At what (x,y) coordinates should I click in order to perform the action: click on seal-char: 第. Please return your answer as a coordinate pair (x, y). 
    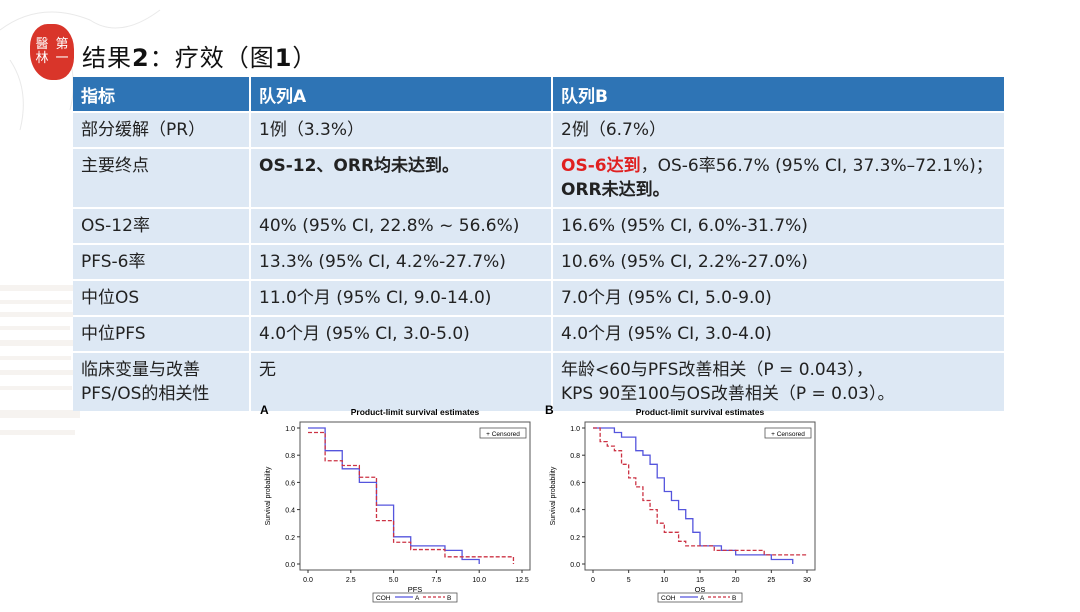
    Looking at the image, I should click on (62, 44).